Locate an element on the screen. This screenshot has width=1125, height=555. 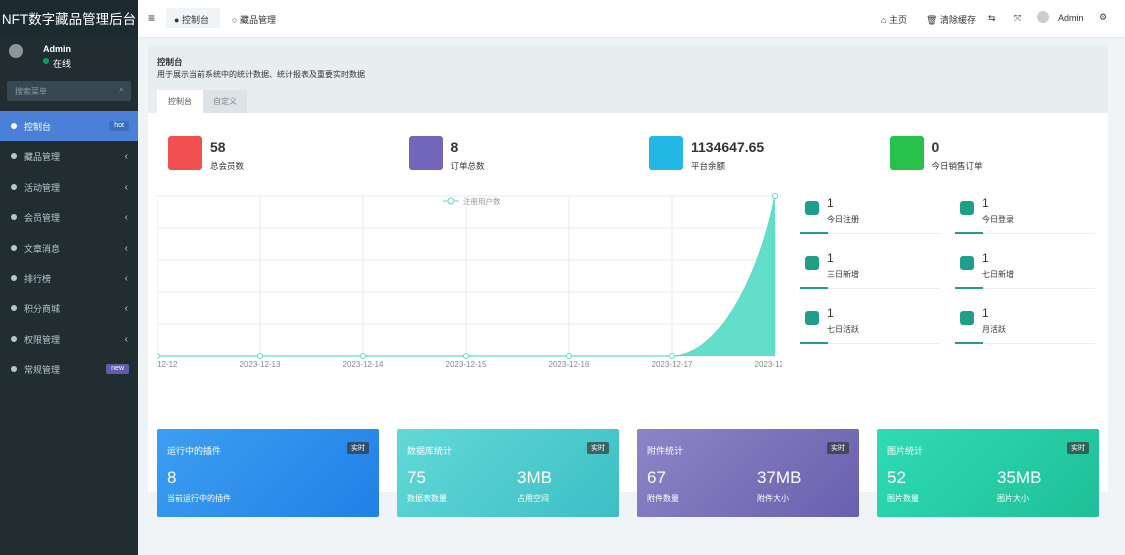
stat-value: 58 is located at coordinates (218, 147).